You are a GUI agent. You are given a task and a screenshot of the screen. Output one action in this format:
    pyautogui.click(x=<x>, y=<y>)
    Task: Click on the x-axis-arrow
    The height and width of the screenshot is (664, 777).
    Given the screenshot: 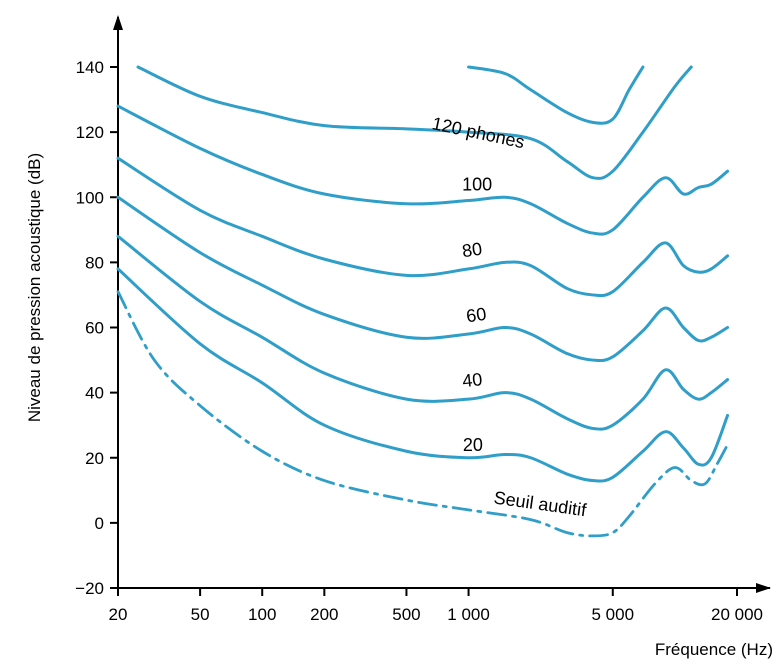 What is the action you would take?
    pyautogui.click(x=763, y=588)
    